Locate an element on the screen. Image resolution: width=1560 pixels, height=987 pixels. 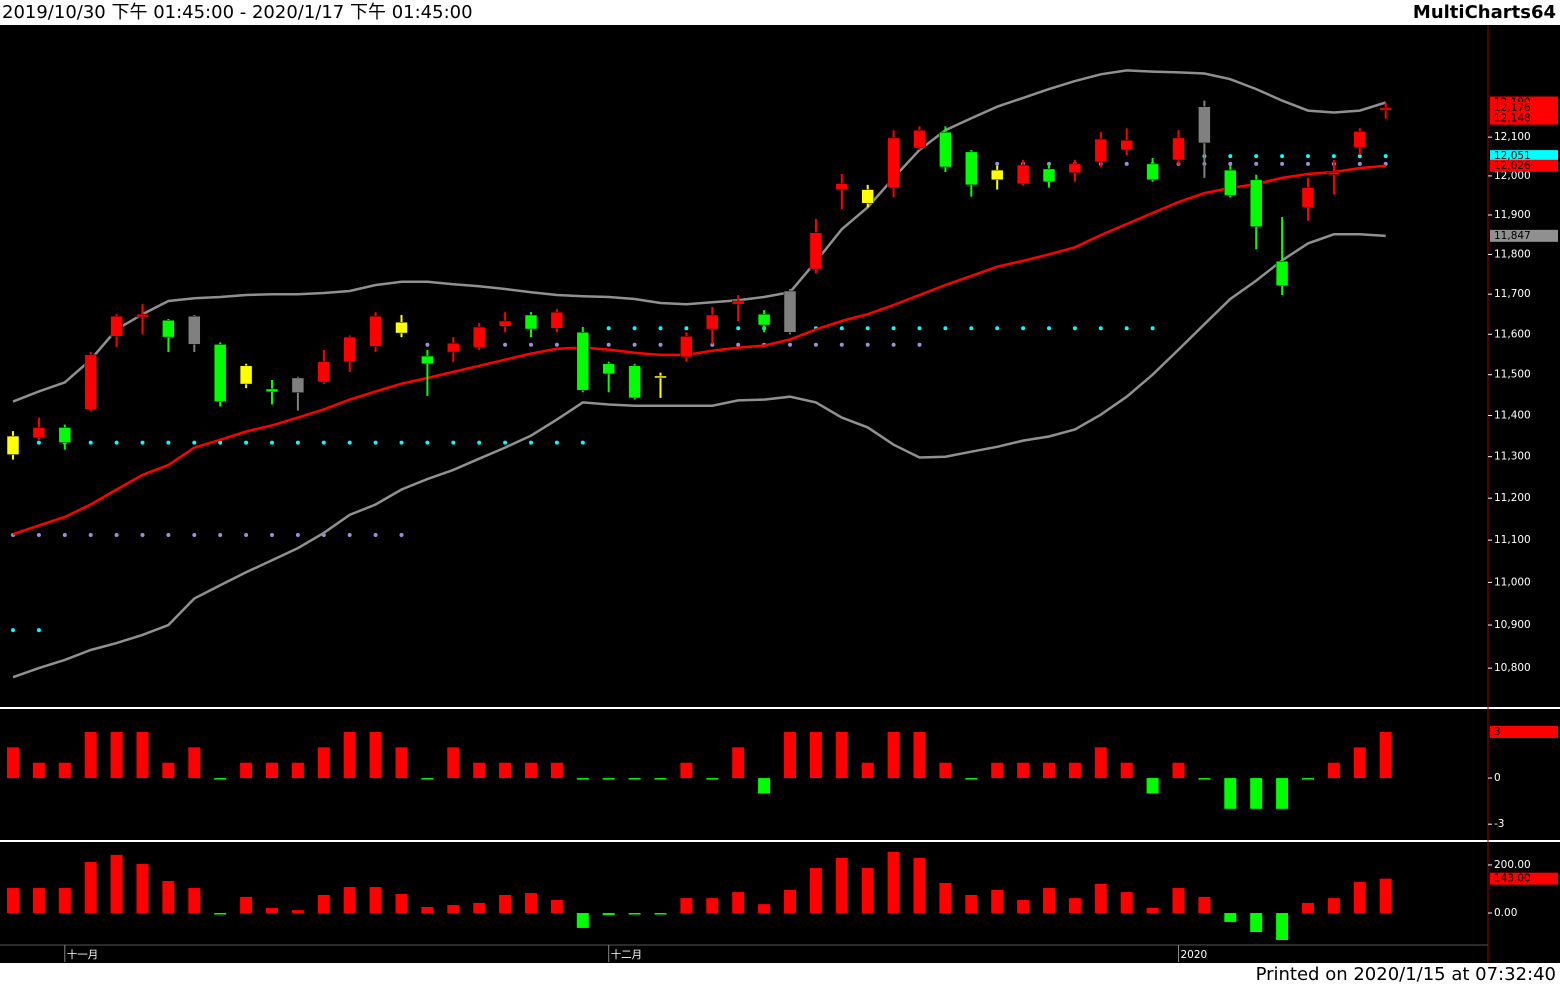
y-tick-label: 11,100 is located at coordinates (1512, 540).